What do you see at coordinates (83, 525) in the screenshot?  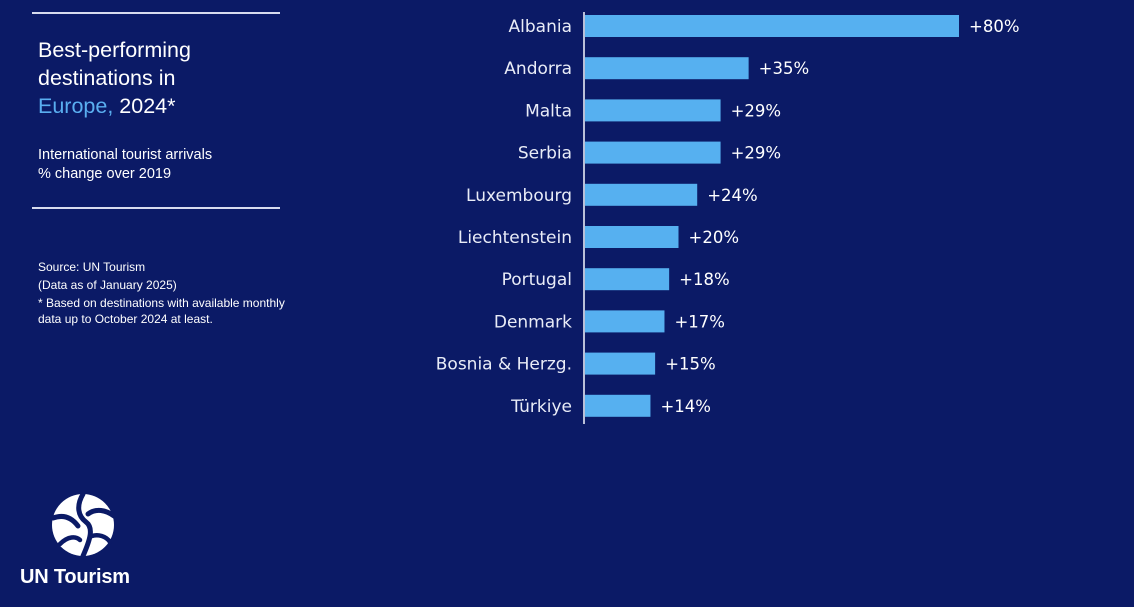 I see `un-tourism-globe-icon` at bounding box center [83, 525].